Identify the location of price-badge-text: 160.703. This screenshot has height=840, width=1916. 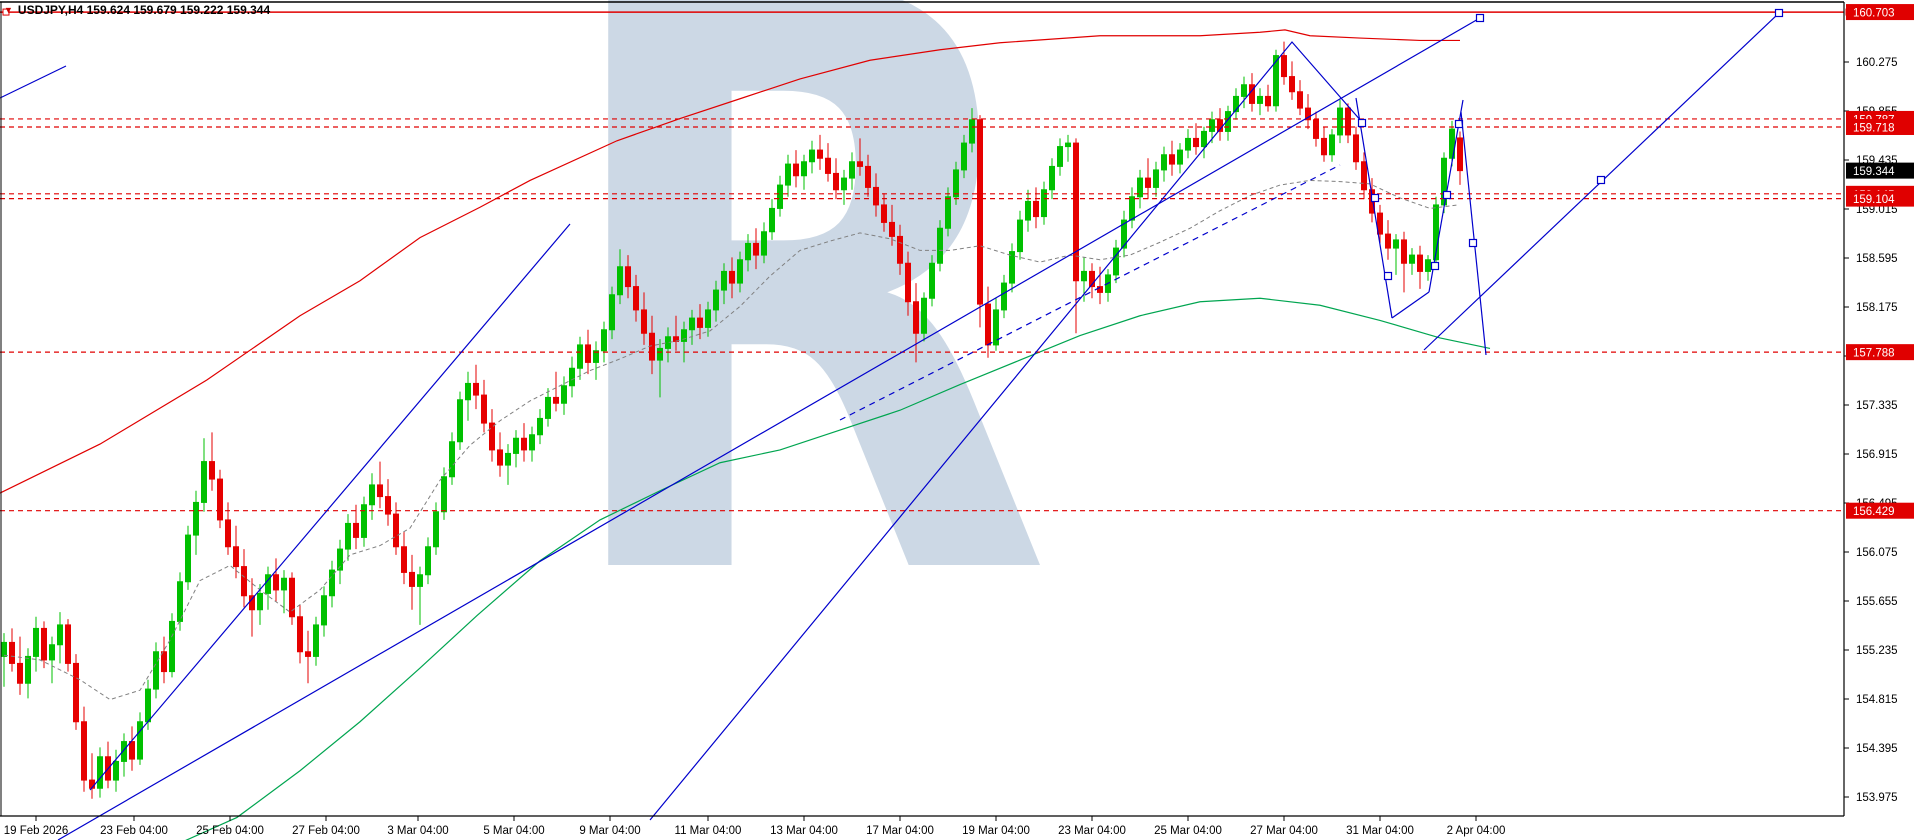
(1874, 14).